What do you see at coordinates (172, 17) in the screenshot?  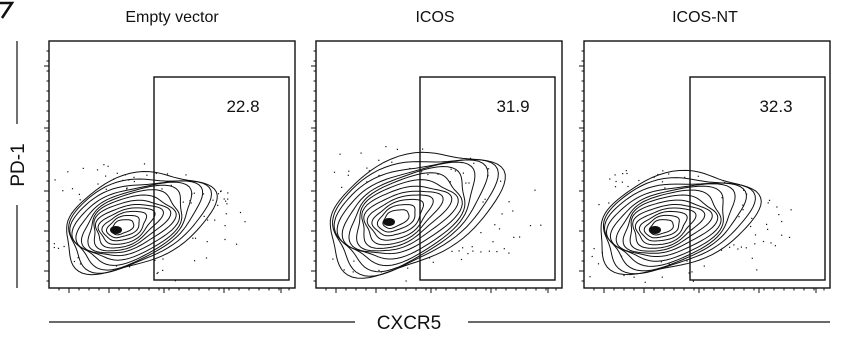 I see `panel-title-empty-vector: Empty vector` at bounding box center [172, 17].